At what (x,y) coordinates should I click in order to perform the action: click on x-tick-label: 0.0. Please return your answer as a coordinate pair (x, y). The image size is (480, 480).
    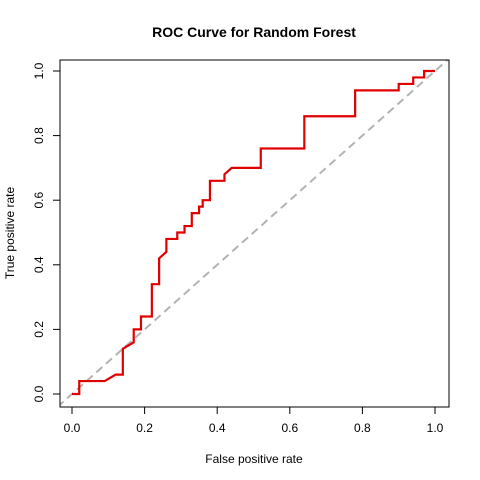
    Looking at the image, I should click on (72, 428).